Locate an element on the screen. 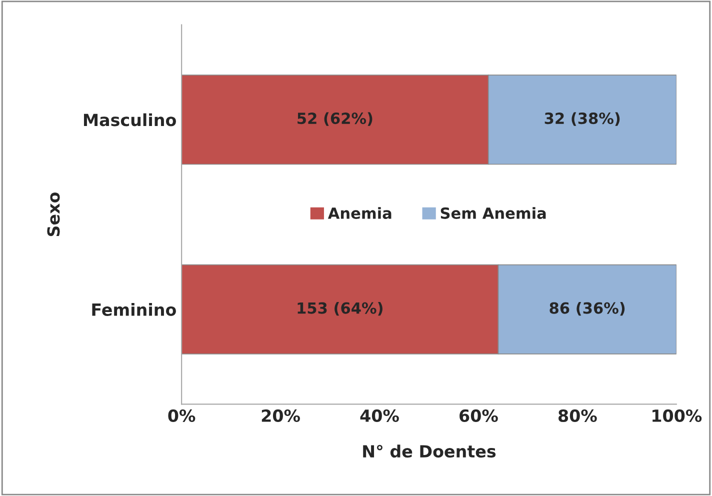 This screenshot has width=712, height=496. legend-label: Sem Anemia is located at coordinates (493, 213).